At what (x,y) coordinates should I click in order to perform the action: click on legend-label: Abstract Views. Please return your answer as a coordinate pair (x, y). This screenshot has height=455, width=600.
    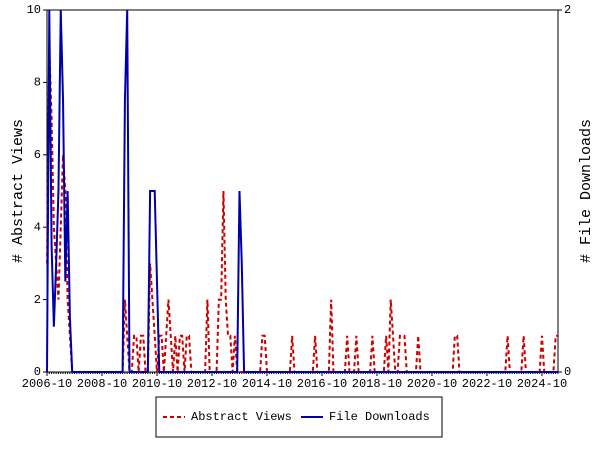
    Looking at the image, I should click on (241, 417).